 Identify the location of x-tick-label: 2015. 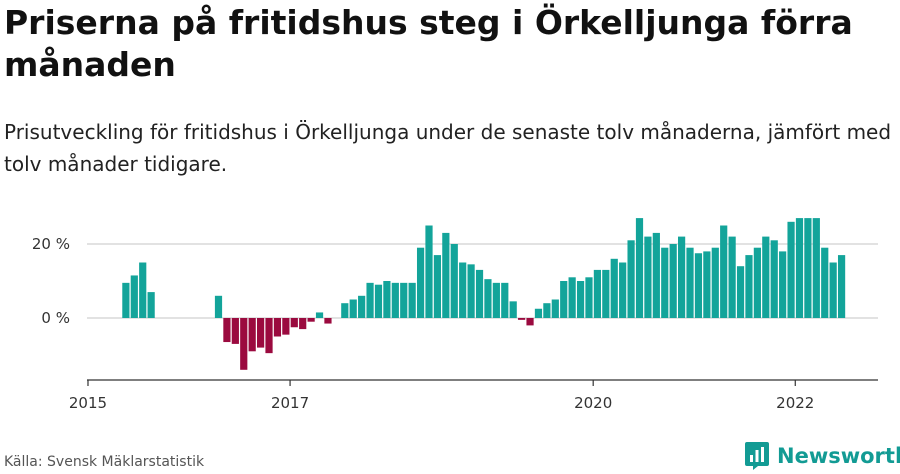
(88, 403).